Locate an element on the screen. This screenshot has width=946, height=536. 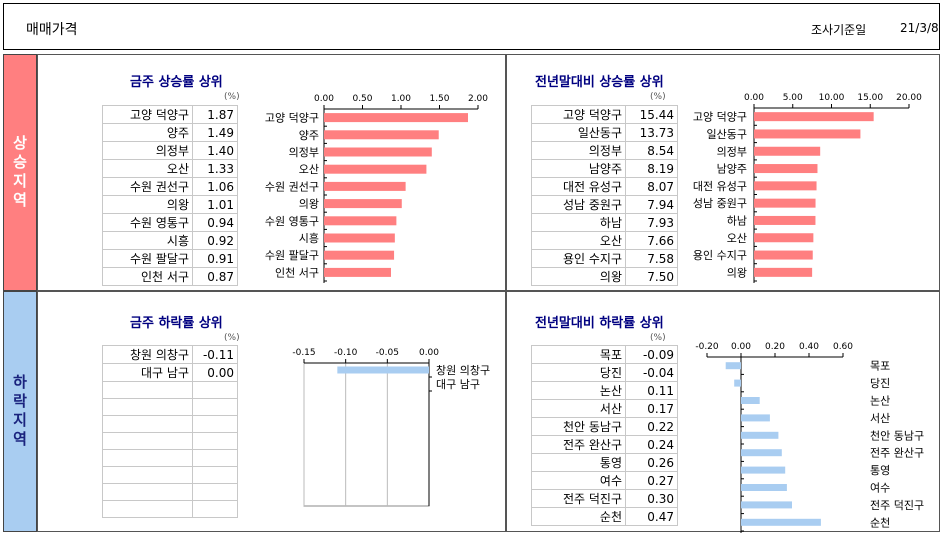
category-label: 당진 is located at coordinates (880, 383).